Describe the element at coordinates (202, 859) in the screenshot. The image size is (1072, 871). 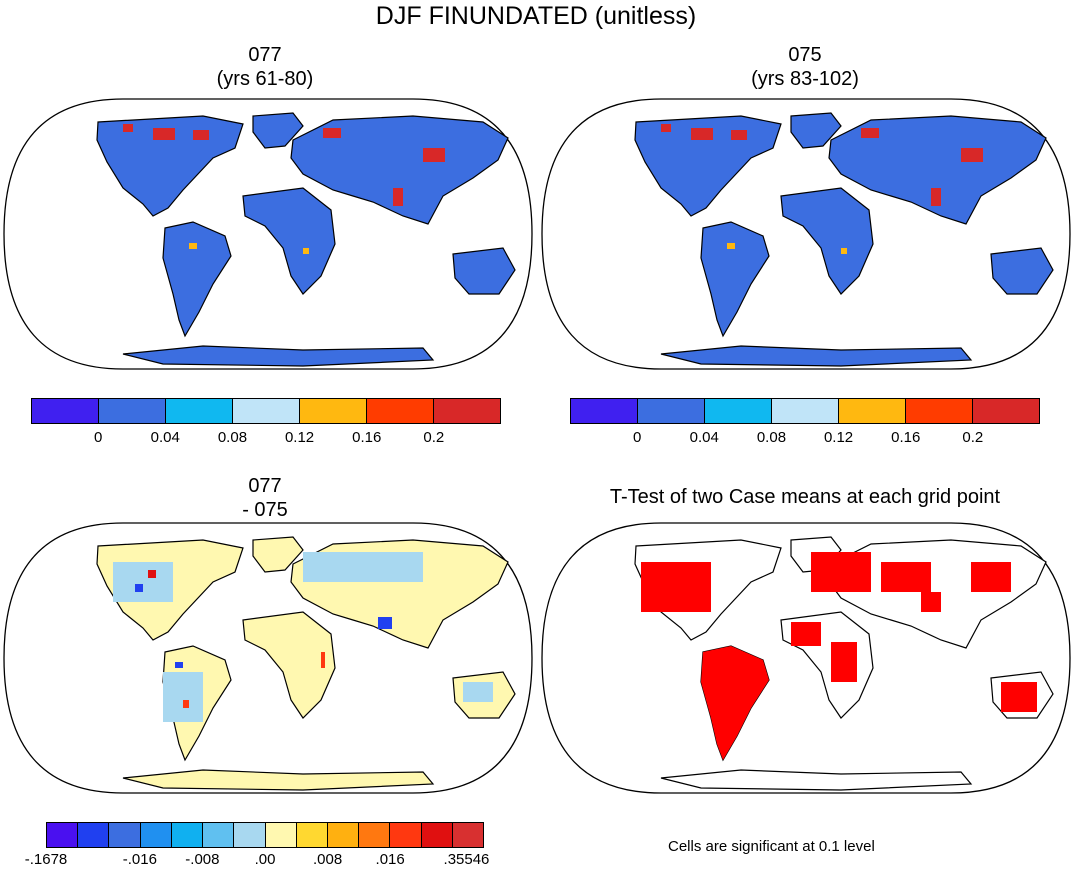
I see `tick-label: -.008` at that location.